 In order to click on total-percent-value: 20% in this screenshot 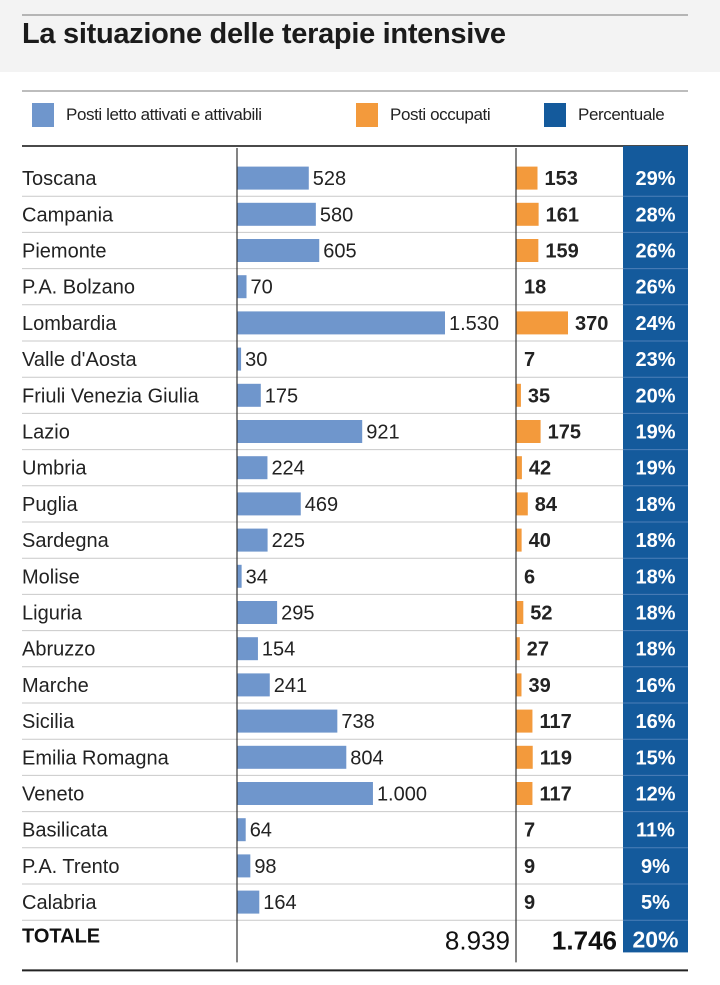, I will do `click(655, 939)`.